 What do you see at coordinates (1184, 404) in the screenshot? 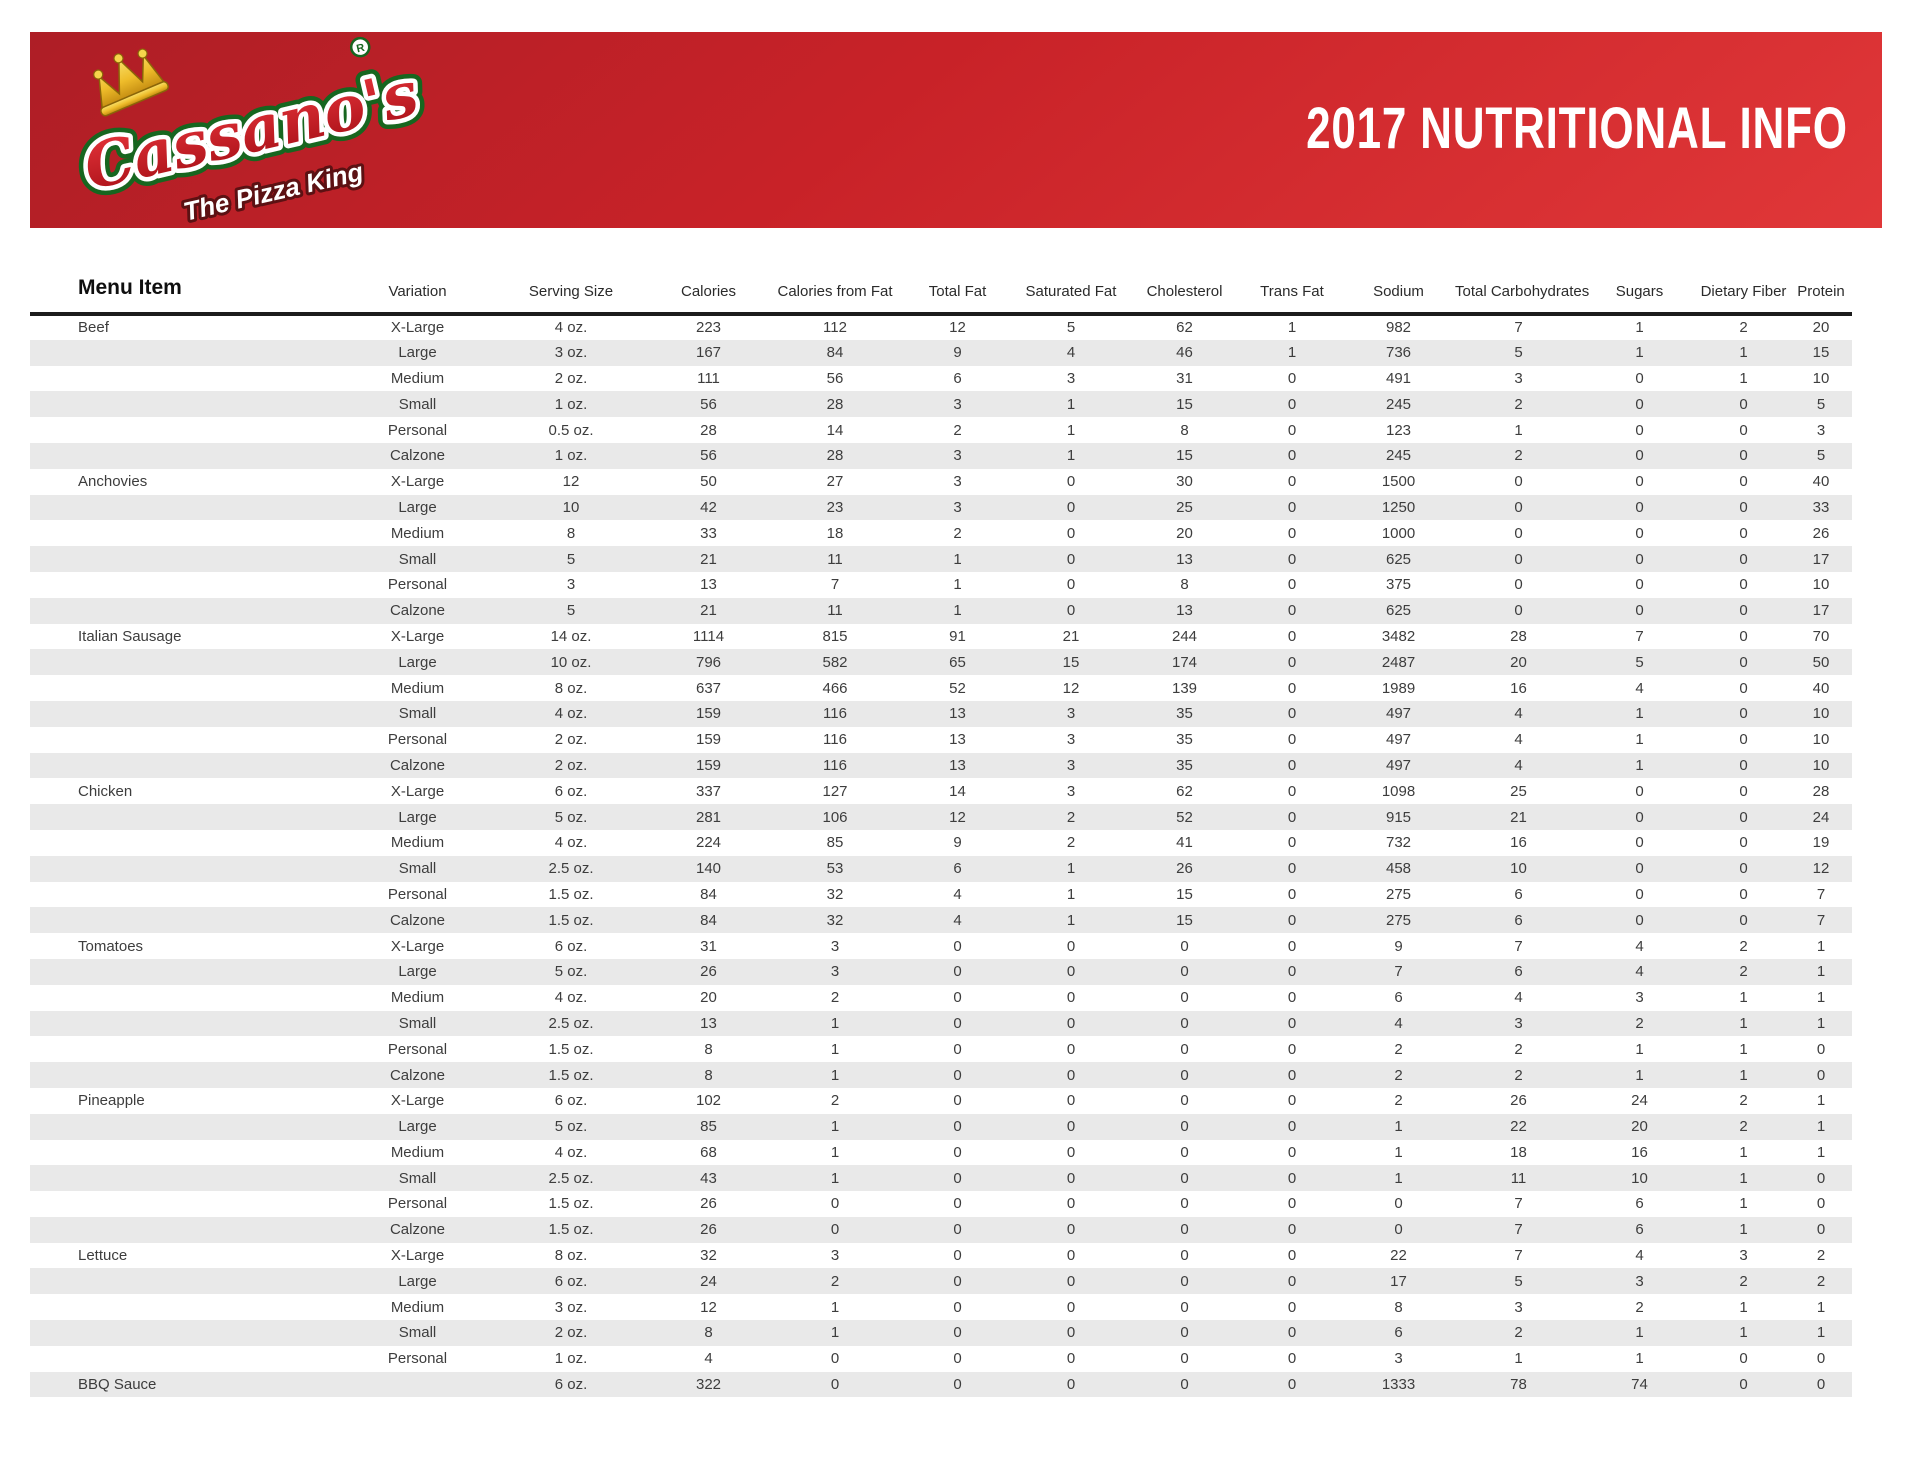
I see `value-cell: 15` at bounding box center [1184, 404].